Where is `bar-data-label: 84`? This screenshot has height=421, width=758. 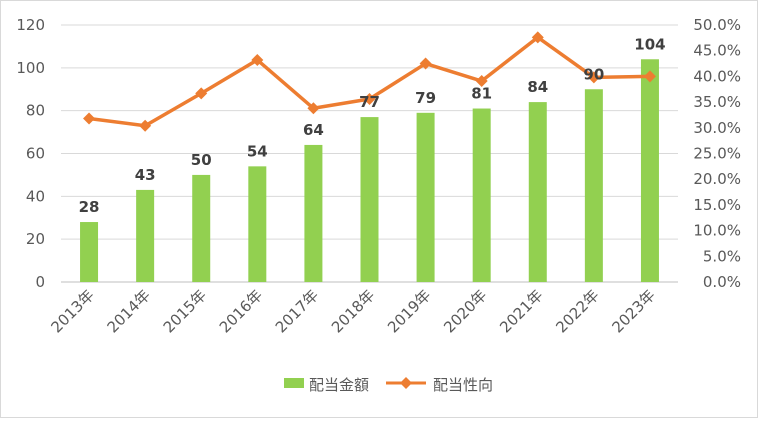 bar-data-label: 84 is located at coordinates (537, 87).